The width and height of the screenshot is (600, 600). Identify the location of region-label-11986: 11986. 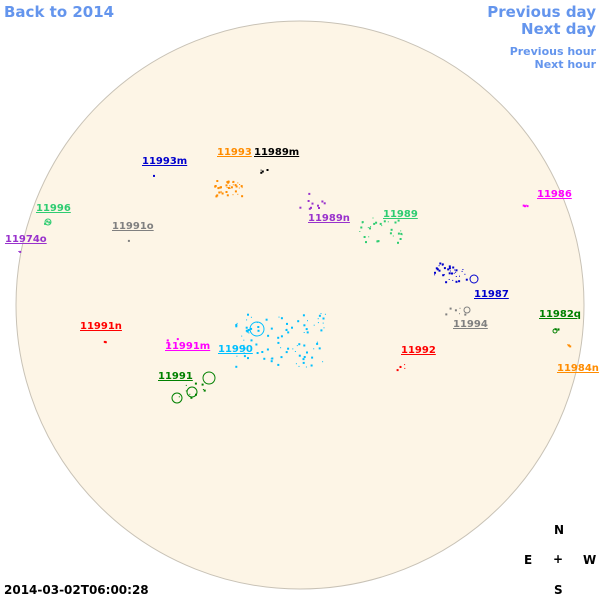
(554, 194).